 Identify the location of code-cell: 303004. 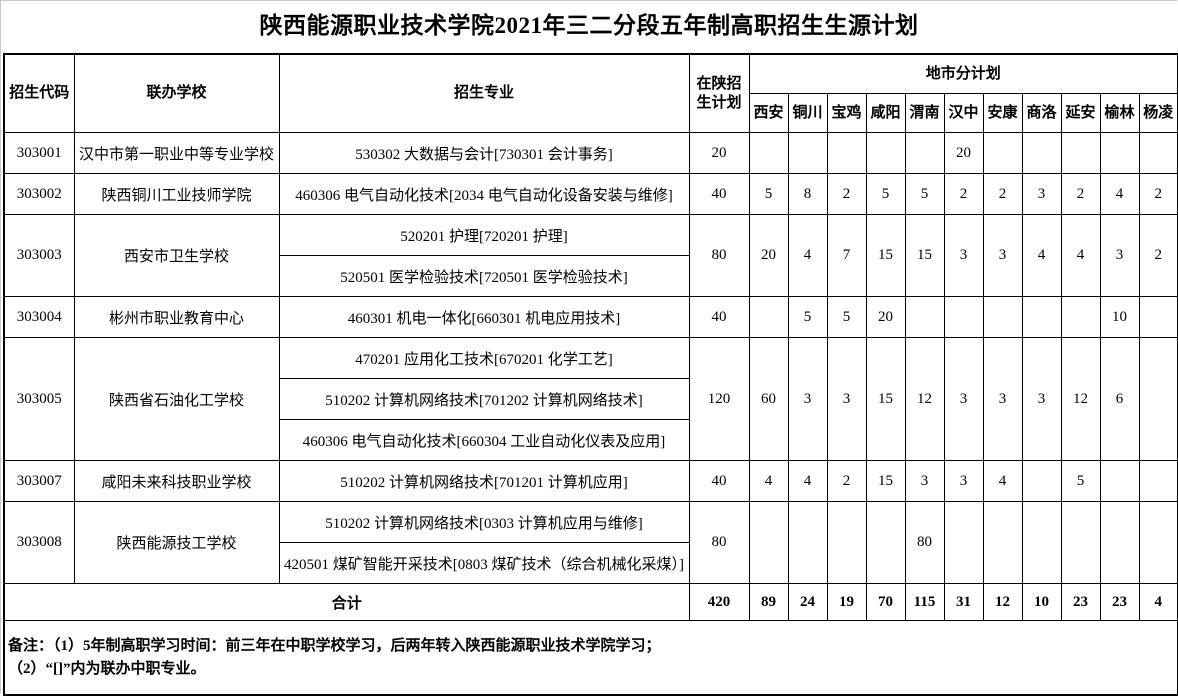
(39, 317).